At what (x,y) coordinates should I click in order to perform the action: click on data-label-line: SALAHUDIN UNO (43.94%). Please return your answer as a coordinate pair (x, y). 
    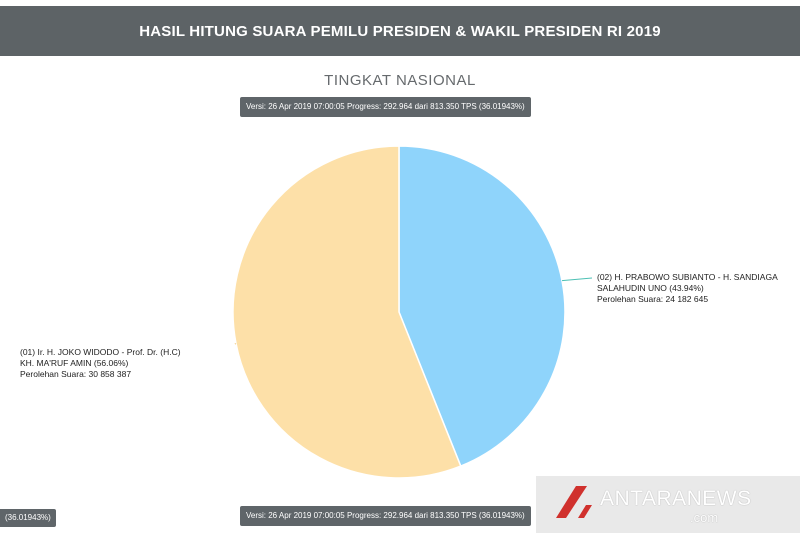
    Looking at the image, I should click on (650, 288).